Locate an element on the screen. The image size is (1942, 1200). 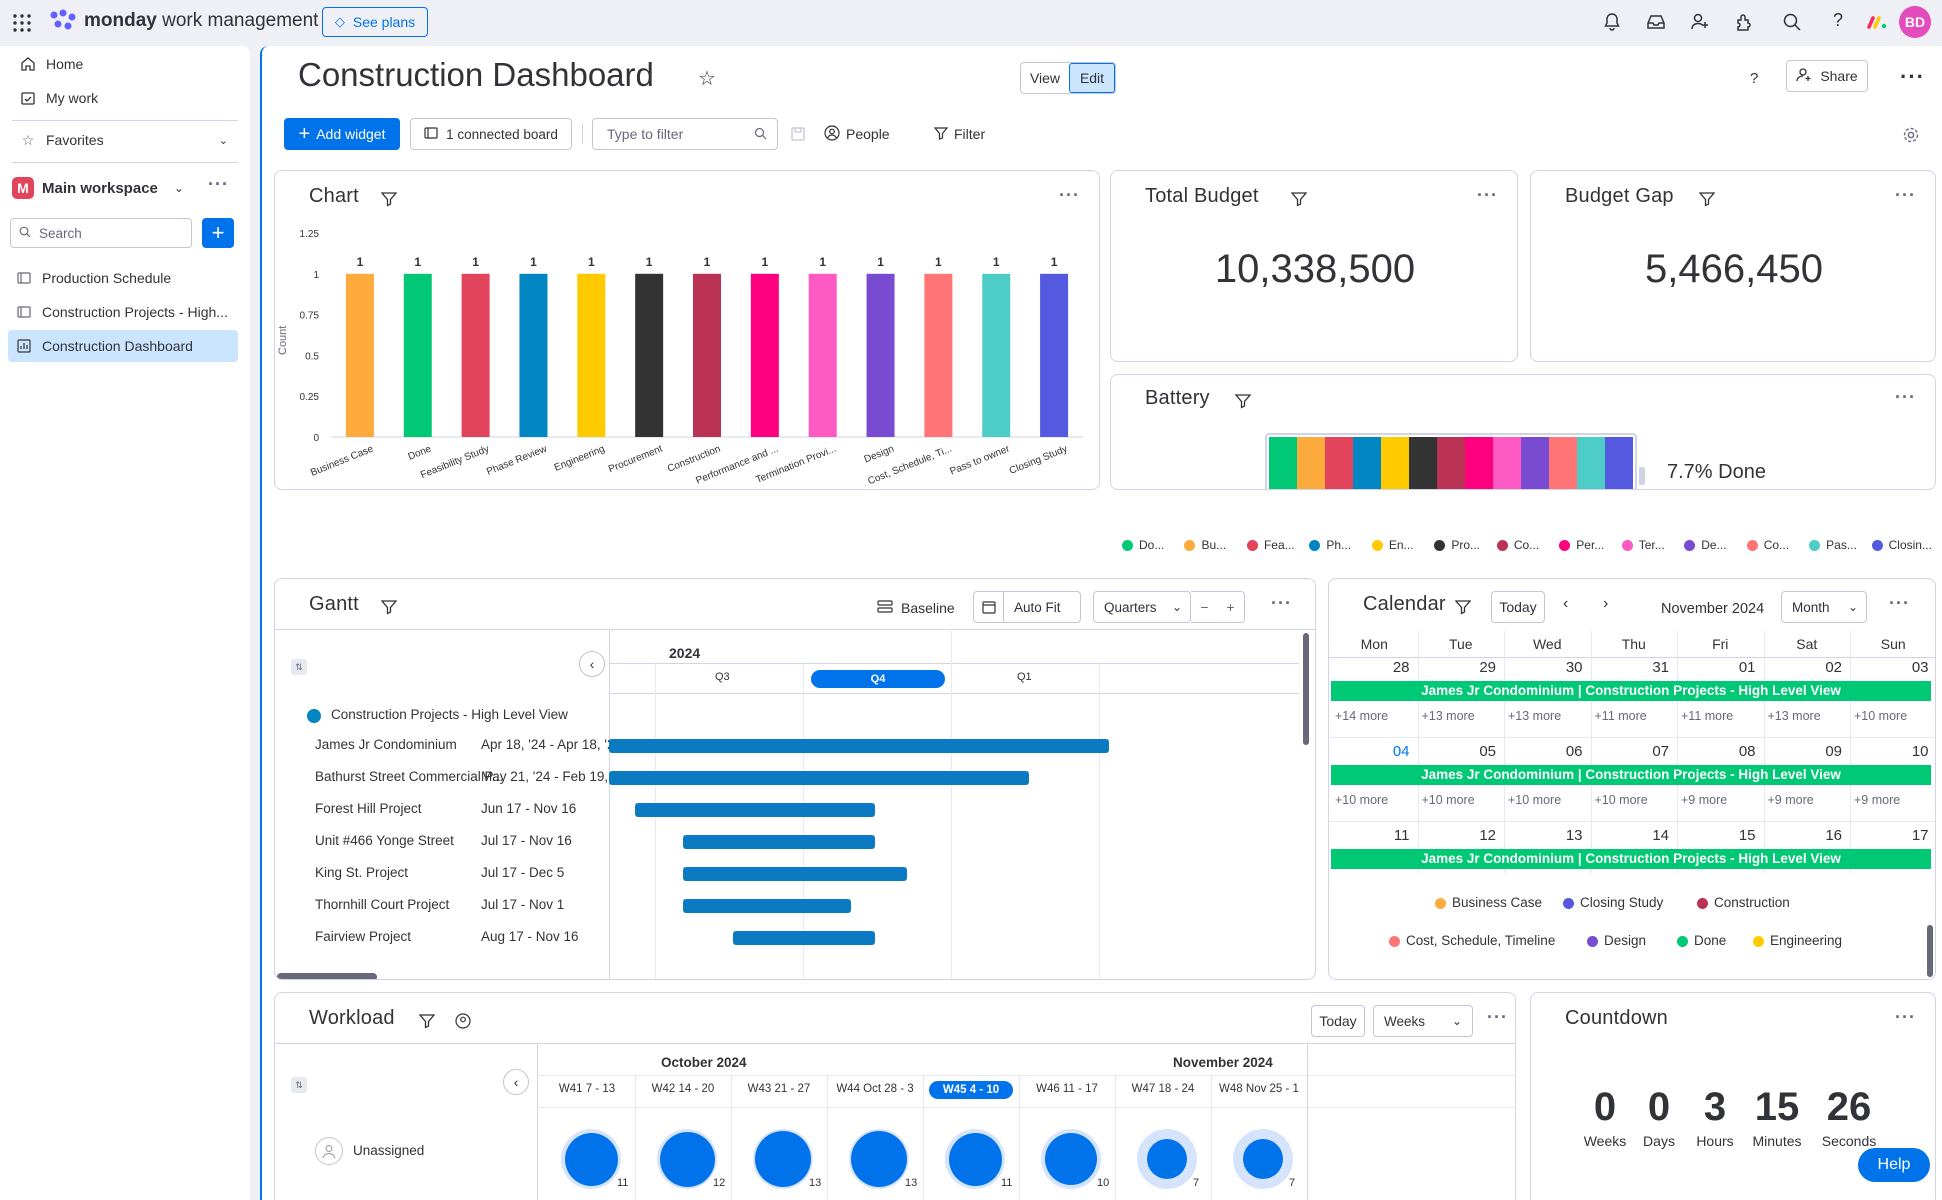
invite-icon is located at coordinates (1700, 22).